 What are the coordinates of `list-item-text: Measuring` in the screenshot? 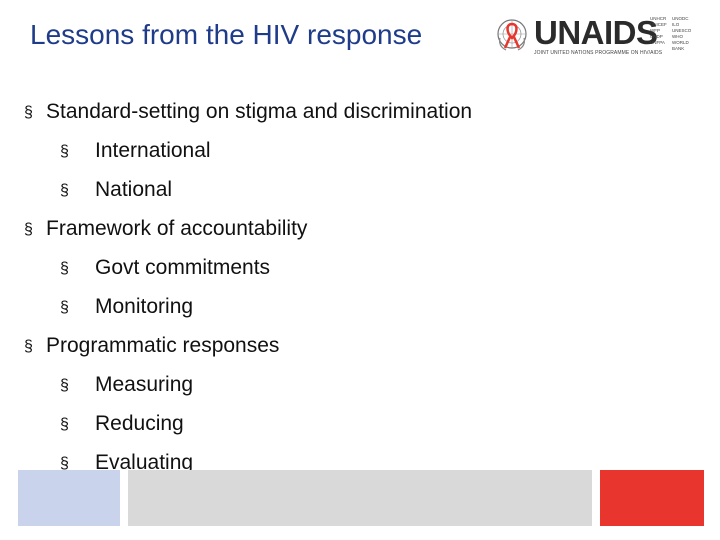 It's located at (144, 384).